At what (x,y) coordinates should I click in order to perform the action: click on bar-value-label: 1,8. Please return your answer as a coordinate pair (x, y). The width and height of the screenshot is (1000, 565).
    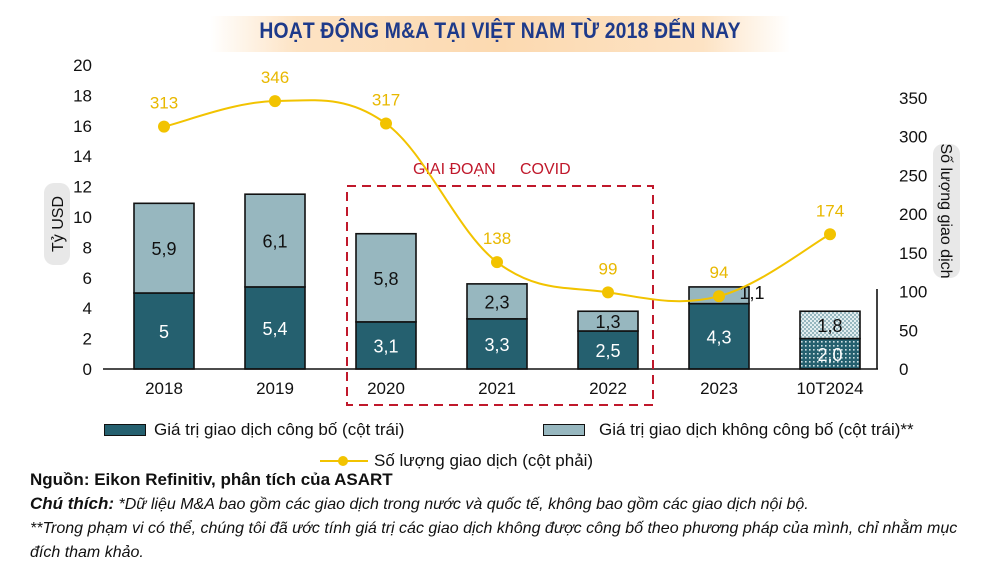
    Looking at the image, I should click on (829, 326).